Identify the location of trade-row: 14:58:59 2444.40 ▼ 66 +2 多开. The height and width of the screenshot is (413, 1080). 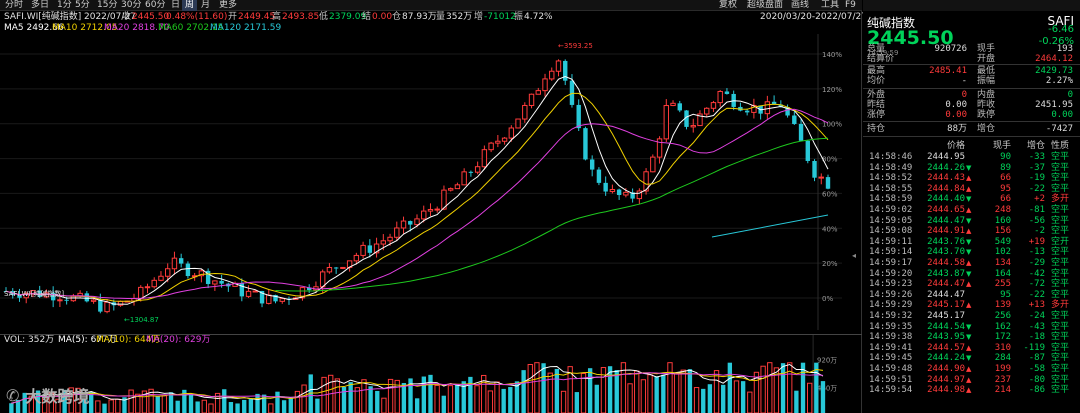
(971, 199).